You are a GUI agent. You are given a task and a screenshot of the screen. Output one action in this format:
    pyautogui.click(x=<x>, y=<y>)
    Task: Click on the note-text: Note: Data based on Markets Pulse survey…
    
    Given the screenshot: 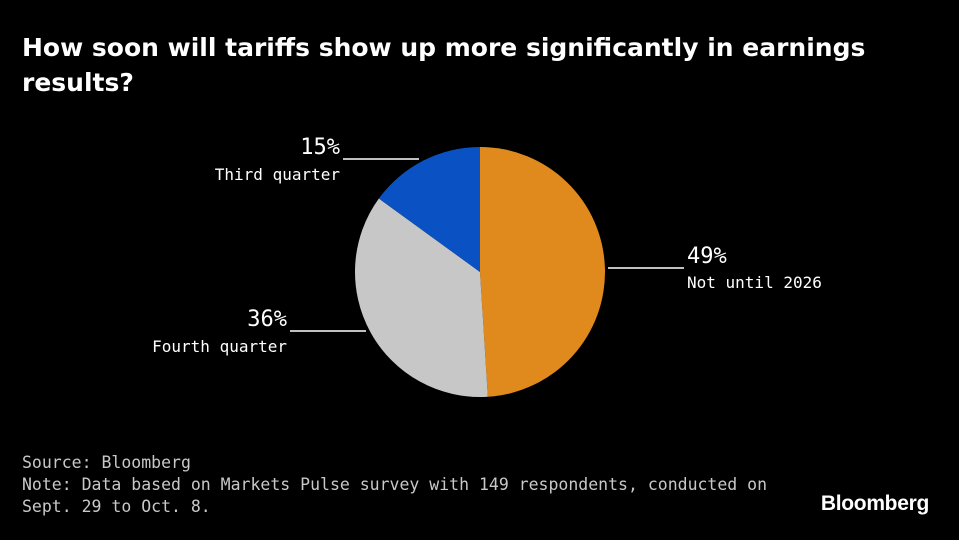 What is the action you would take?
    pyautogui.click(x=395, y=495)
    